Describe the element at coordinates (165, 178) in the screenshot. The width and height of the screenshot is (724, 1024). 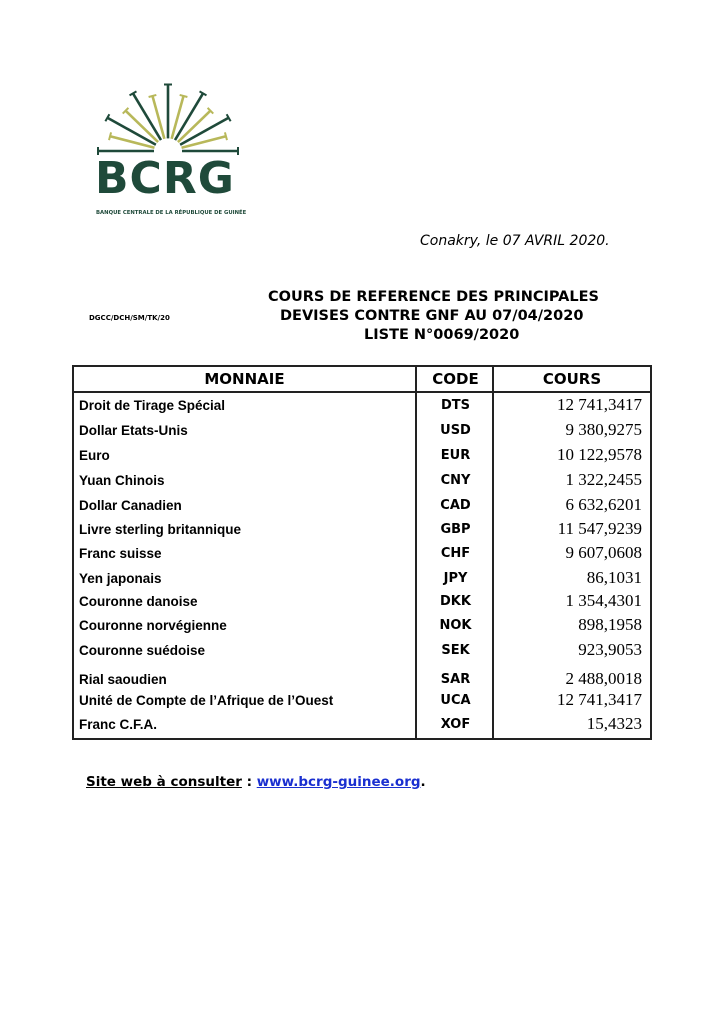
I see `logo-text: BCRG` at that location.